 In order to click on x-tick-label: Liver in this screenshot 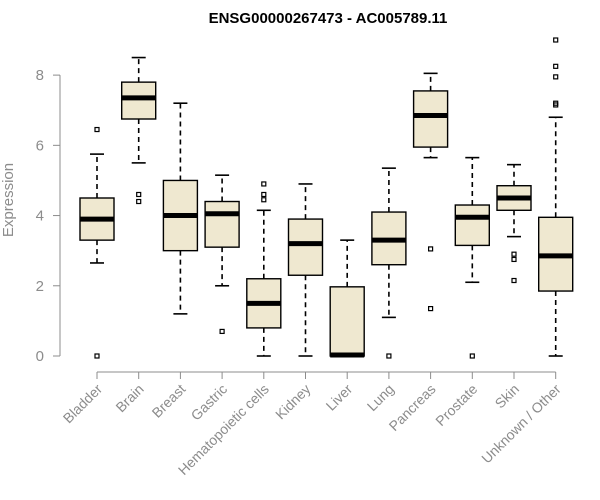, I will do `click(339, 397)`.